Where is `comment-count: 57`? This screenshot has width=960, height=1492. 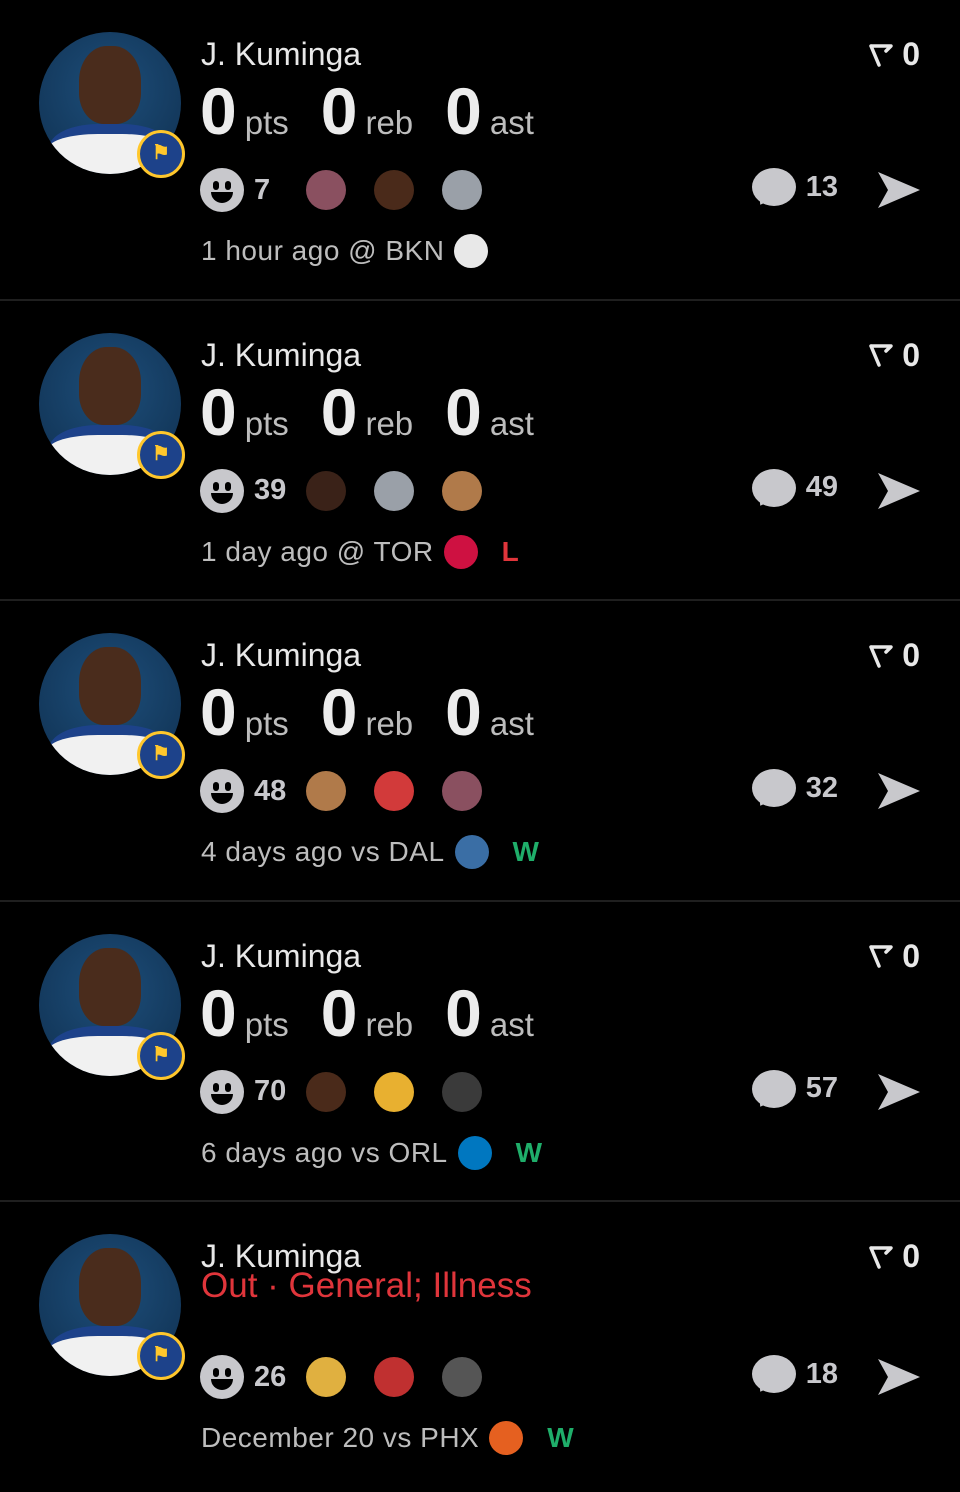
comment-count: 57 is located at coordinates (821, 1088).